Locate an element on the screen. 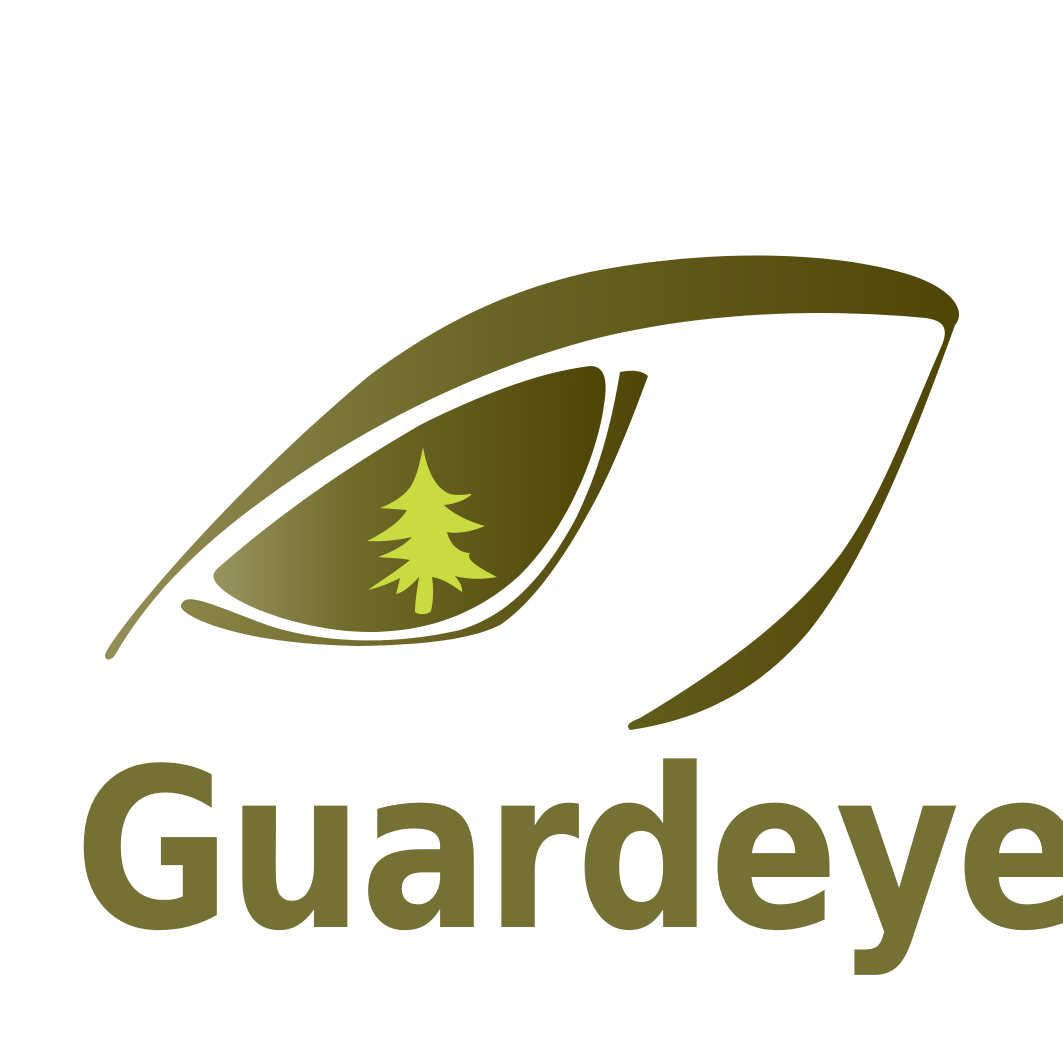  pine-tree-icon is located at coordinates (432, 531).